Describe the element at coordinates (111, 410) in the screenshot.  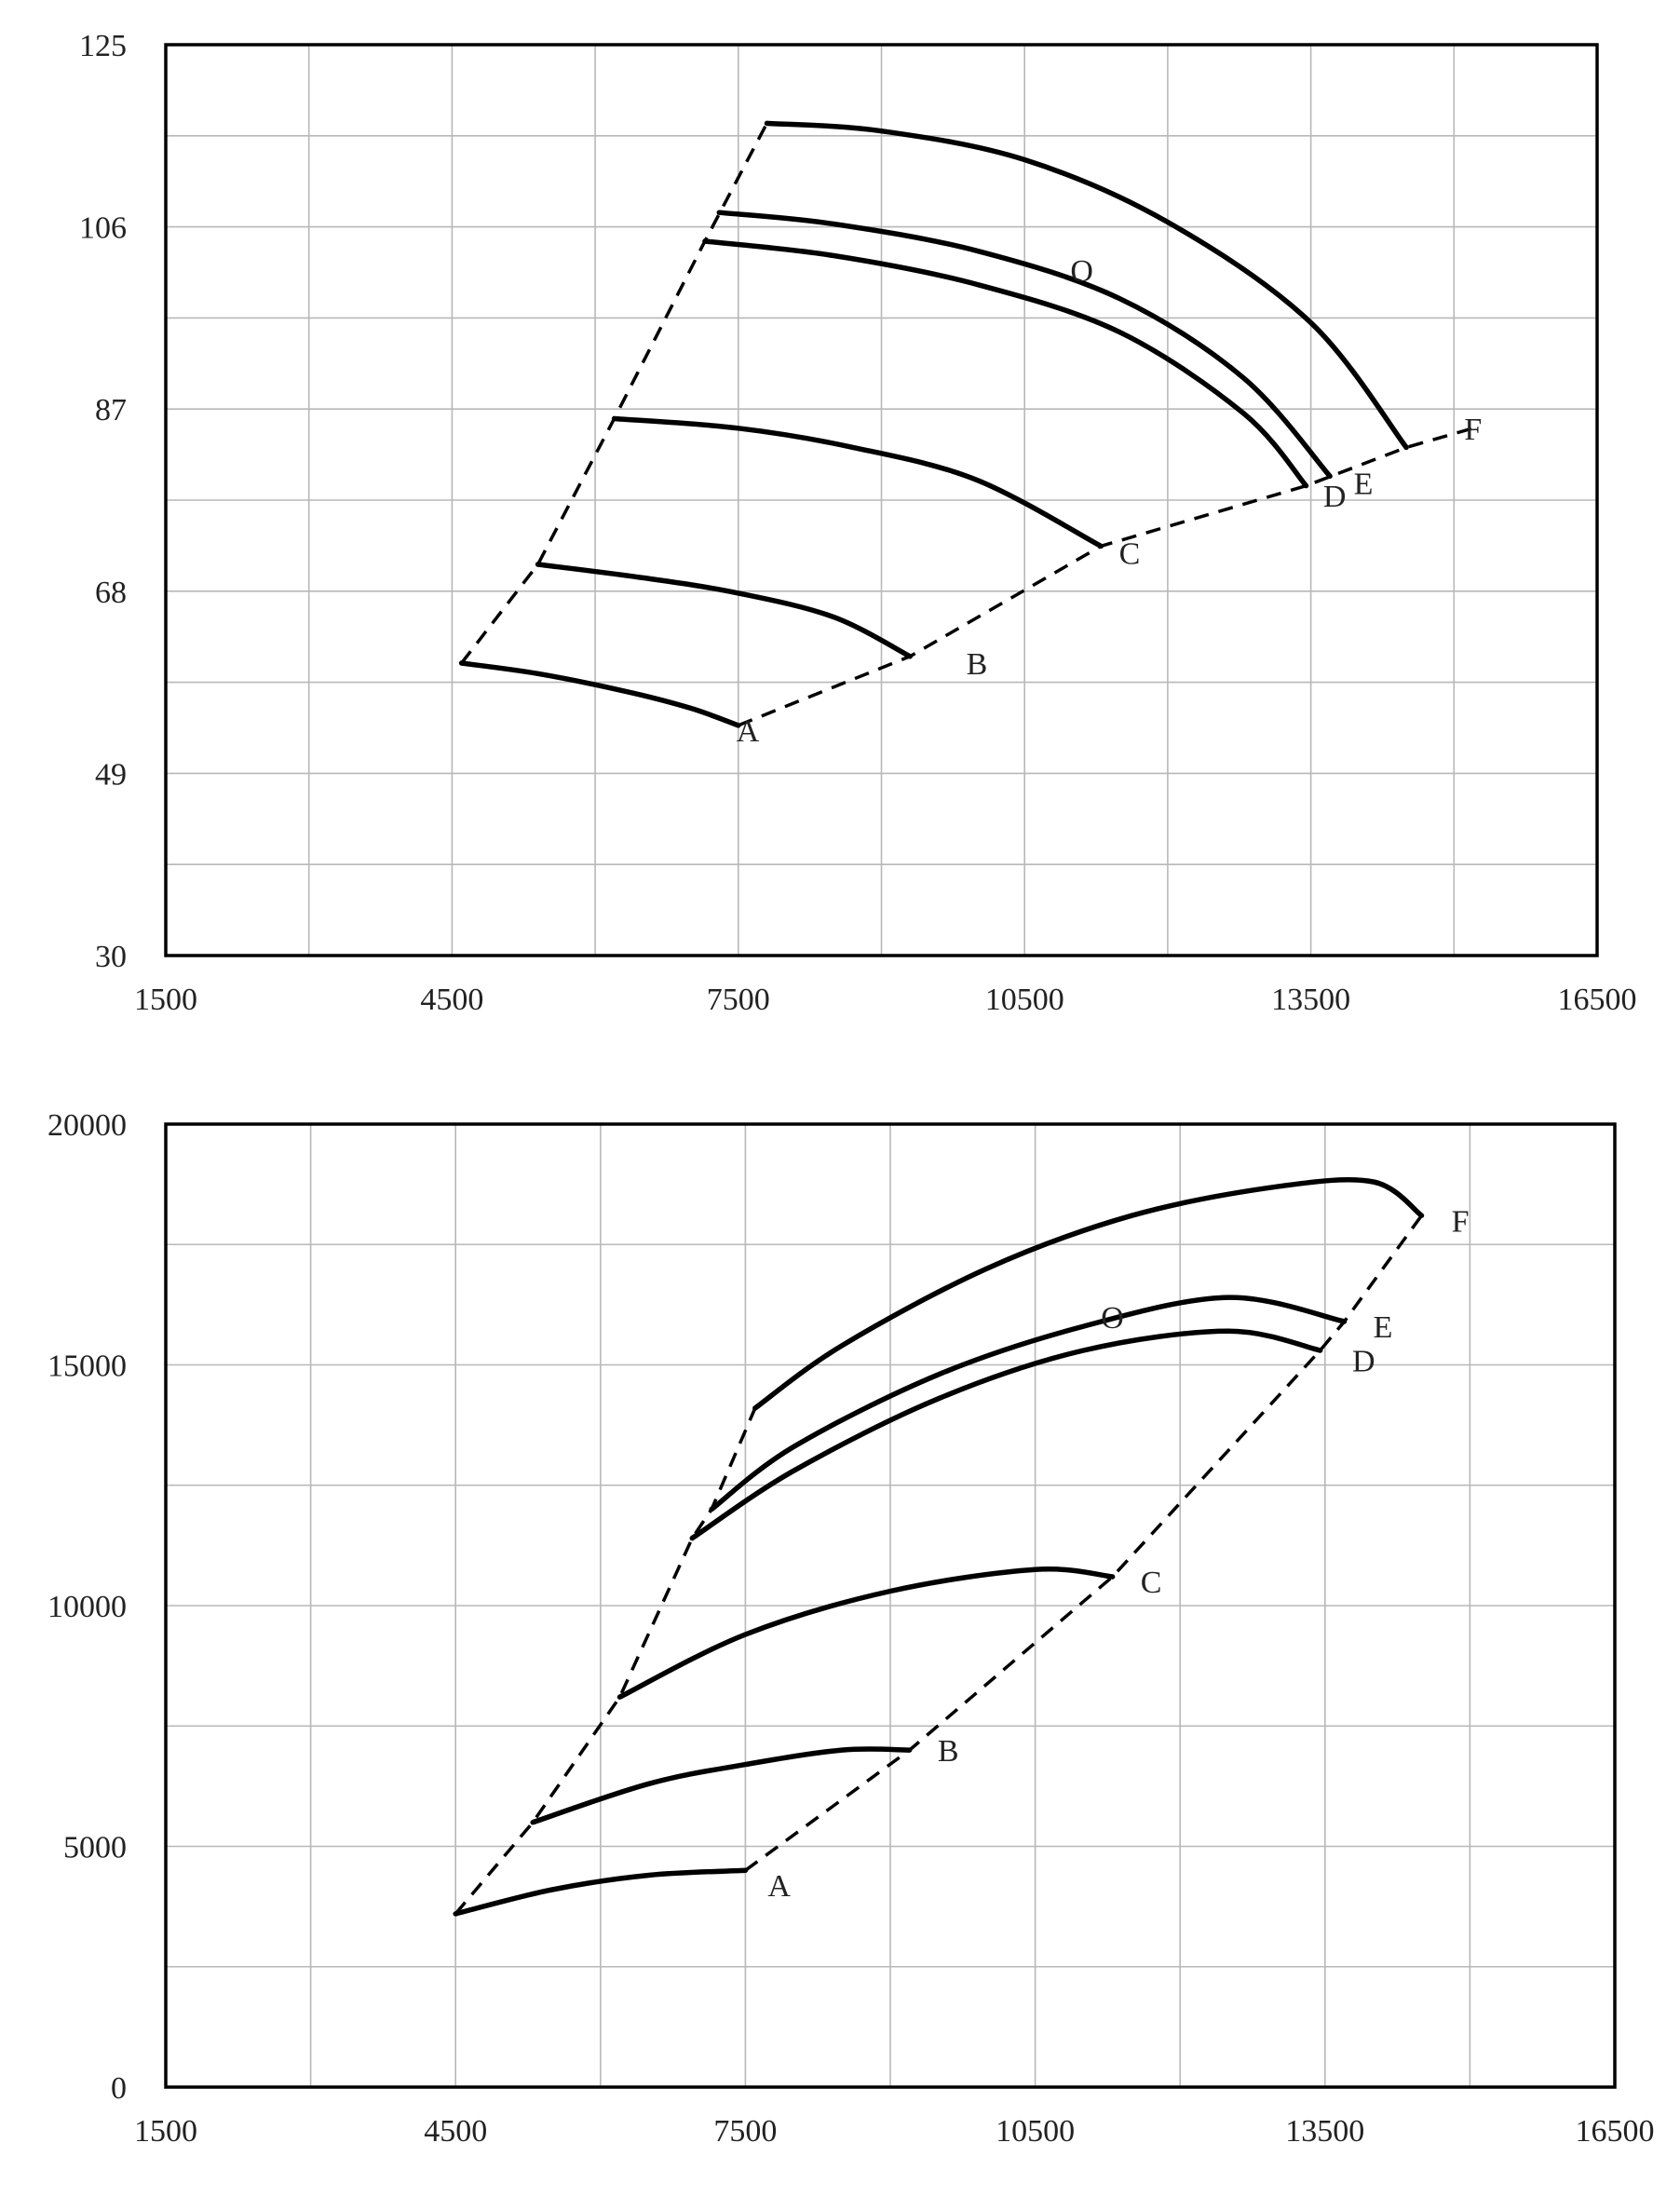
I see `y-tick-label: 87` at that location.